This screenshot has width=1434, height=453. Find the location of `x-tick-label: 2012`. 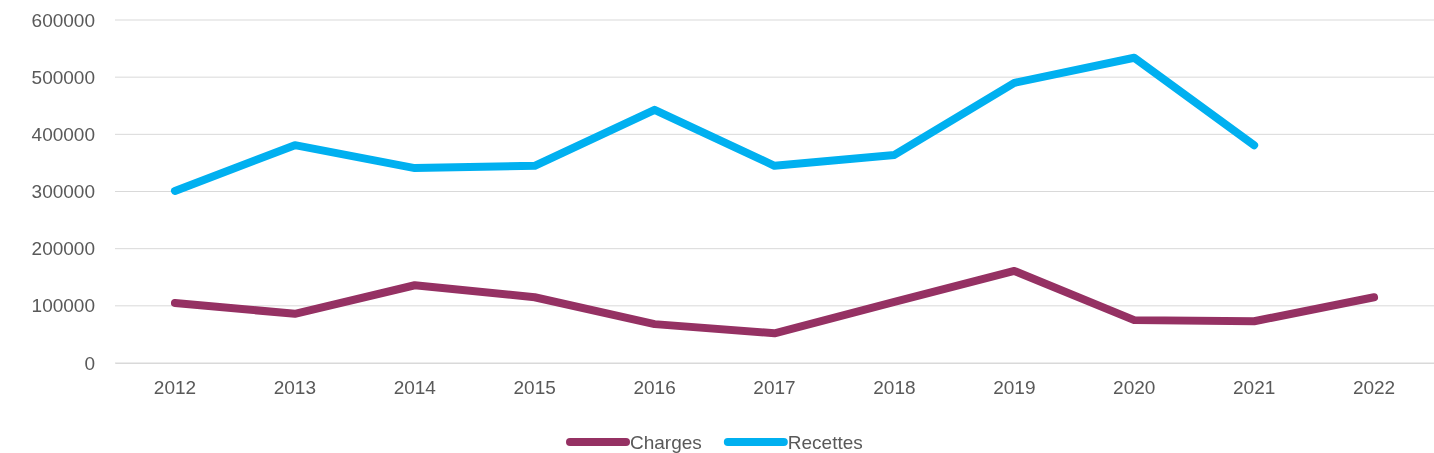

x-tick-label: 2012 is located at coordinates (175, 388).